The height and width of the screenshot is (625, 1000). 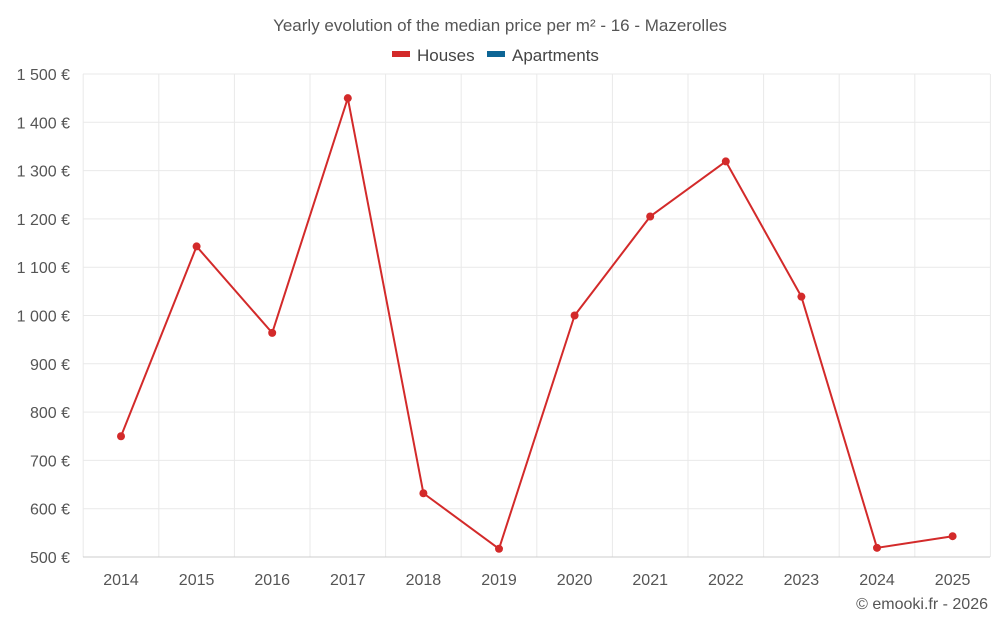 I want to click on x-tick-label: 2023, so click(x=802, y=580).